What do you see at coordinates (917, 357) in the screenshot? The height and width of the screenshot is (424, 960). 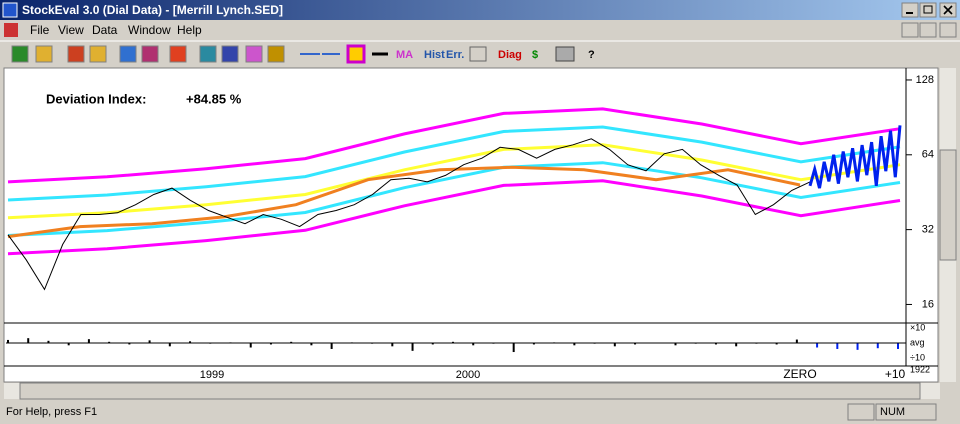 I see `panel-label: ÷10` at bounding box center [917, 357].